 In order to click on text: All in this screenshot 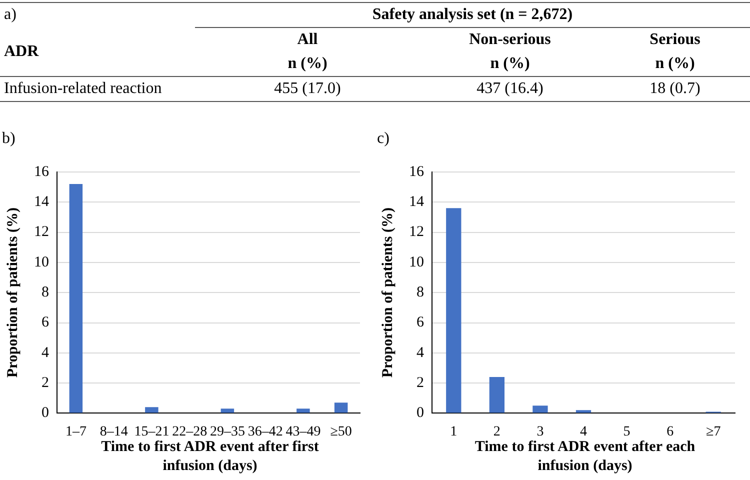, I will do `click(307, 40)`.